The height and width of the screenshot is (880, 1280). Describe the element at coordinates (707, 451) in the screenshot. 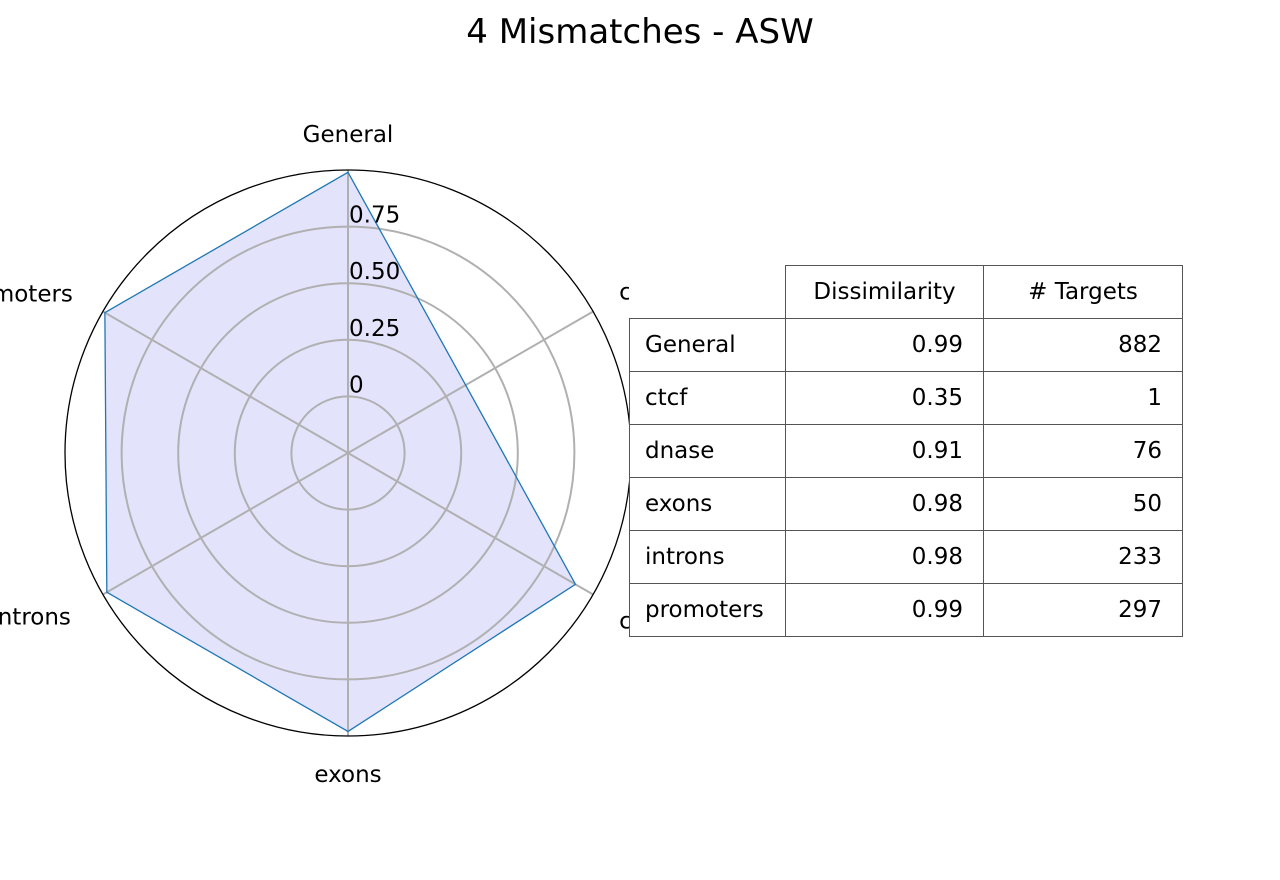

I see `row-label: dnase` at that location.